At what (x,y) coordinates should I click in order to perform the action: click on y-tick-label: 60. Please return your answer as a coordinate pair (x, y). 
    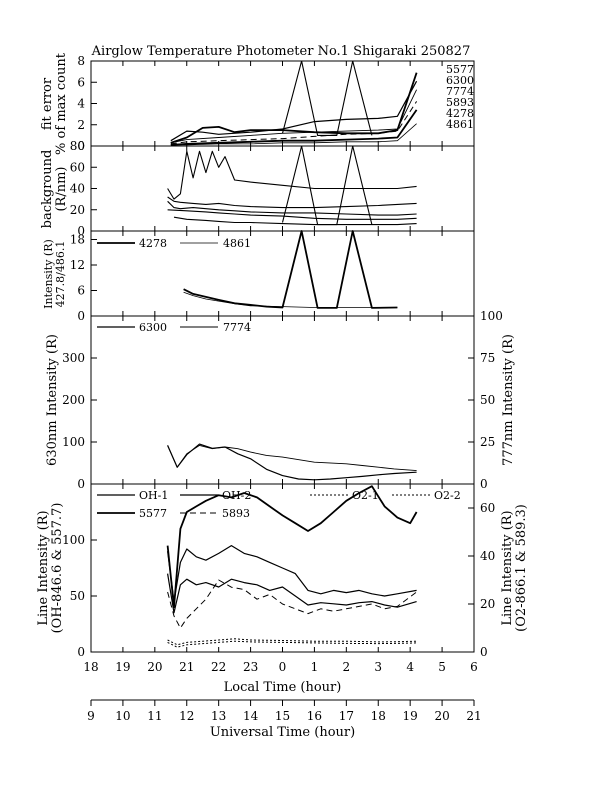
    Looking at the image, I should click on (77, 167).